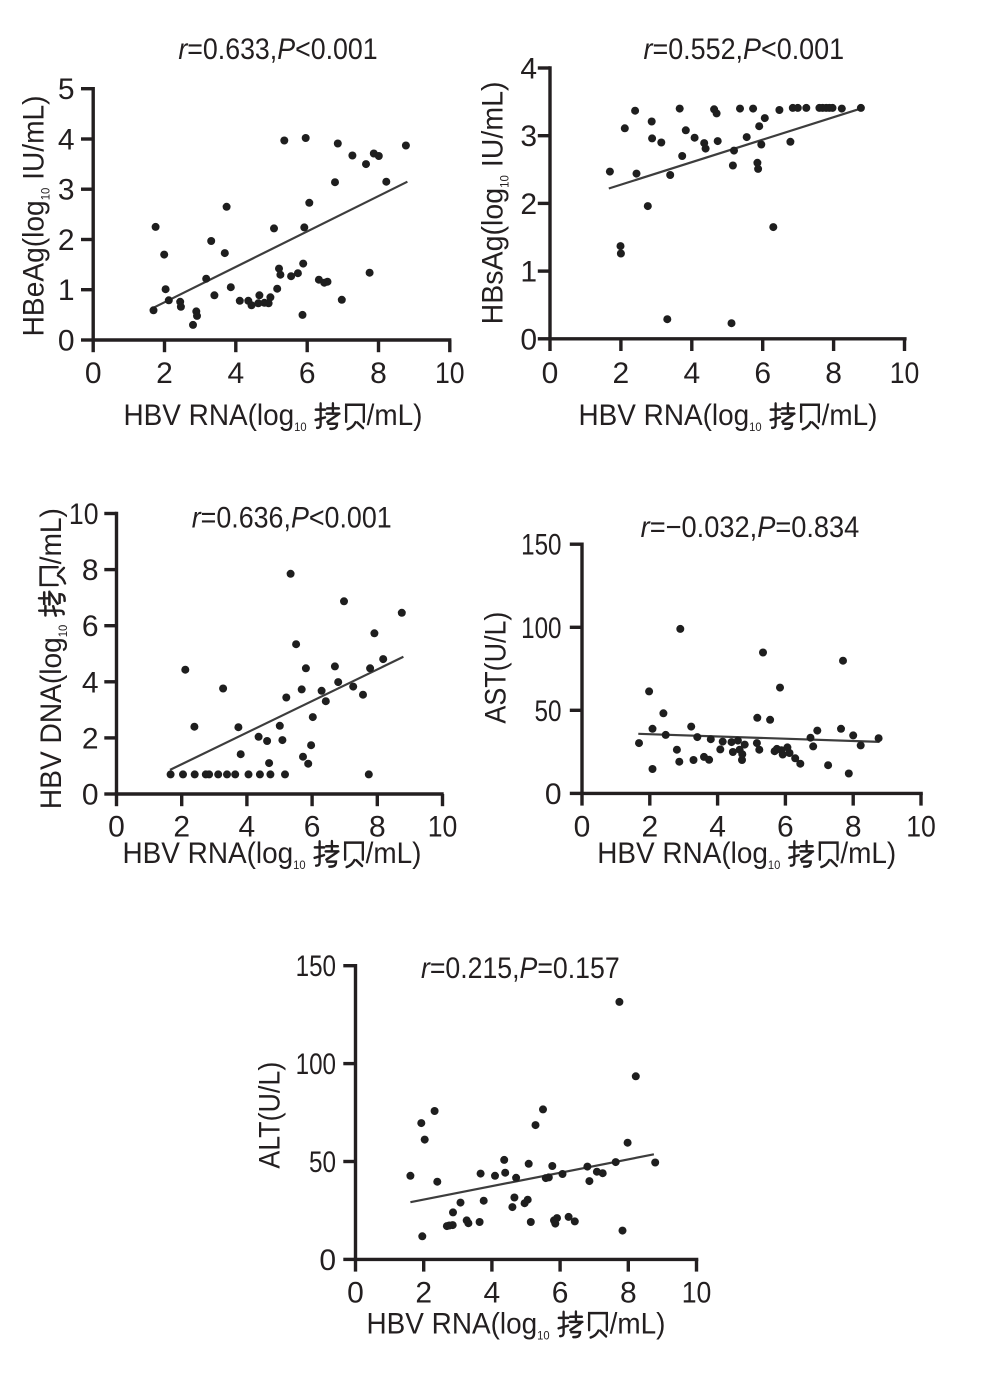  Describe the element at coordinates (292, 518) in the screenshot. I see `svg-text: r=0.636,P<0.001` at that location.